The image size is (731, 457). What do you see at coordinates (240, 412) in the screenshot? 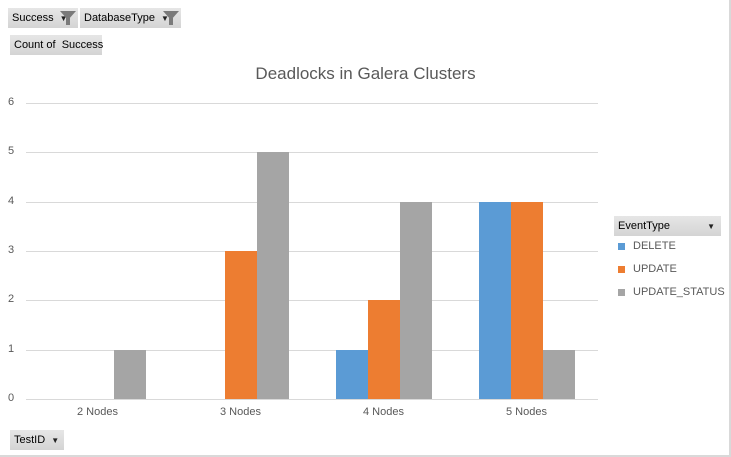
I see `x-category-label: 3 Nodes` at bounding box center [240, 412].